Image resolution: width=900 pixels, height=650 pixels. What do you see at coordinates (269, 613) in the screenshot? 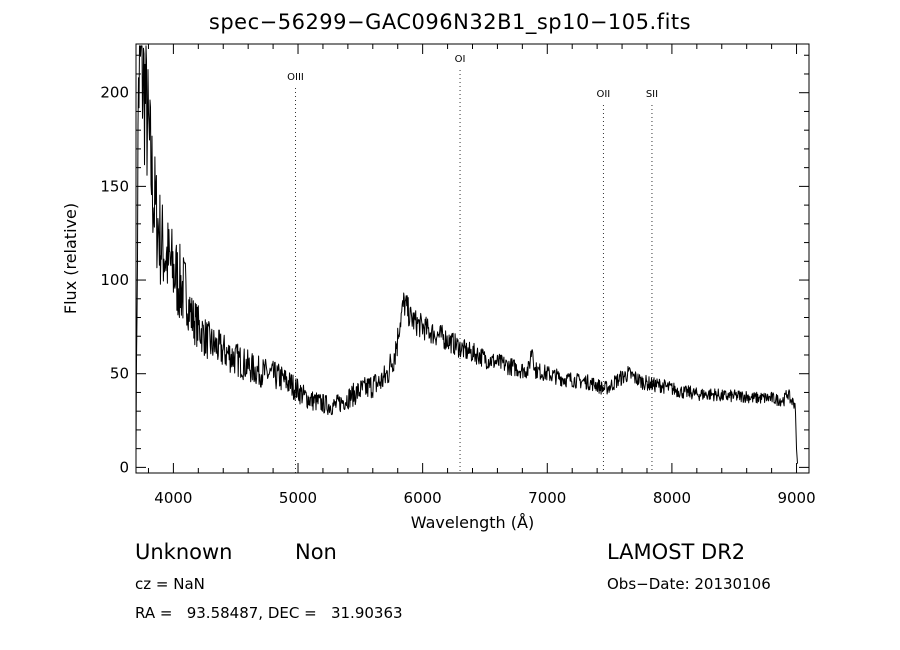
I see `ra-dec: RA = 93.58487, DEC = 31.90363` at bounding box center [269, 613].